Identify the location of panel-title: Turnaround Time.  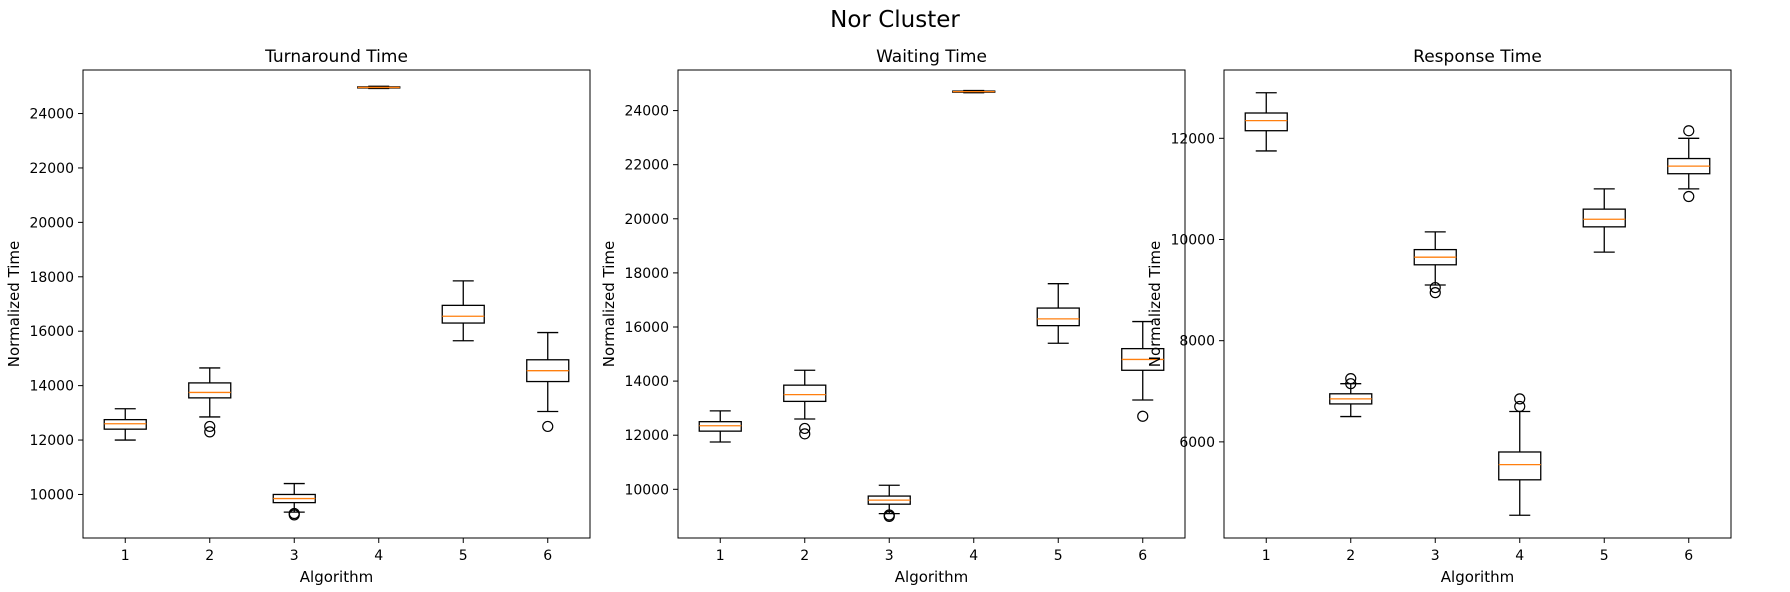
(336, 57).